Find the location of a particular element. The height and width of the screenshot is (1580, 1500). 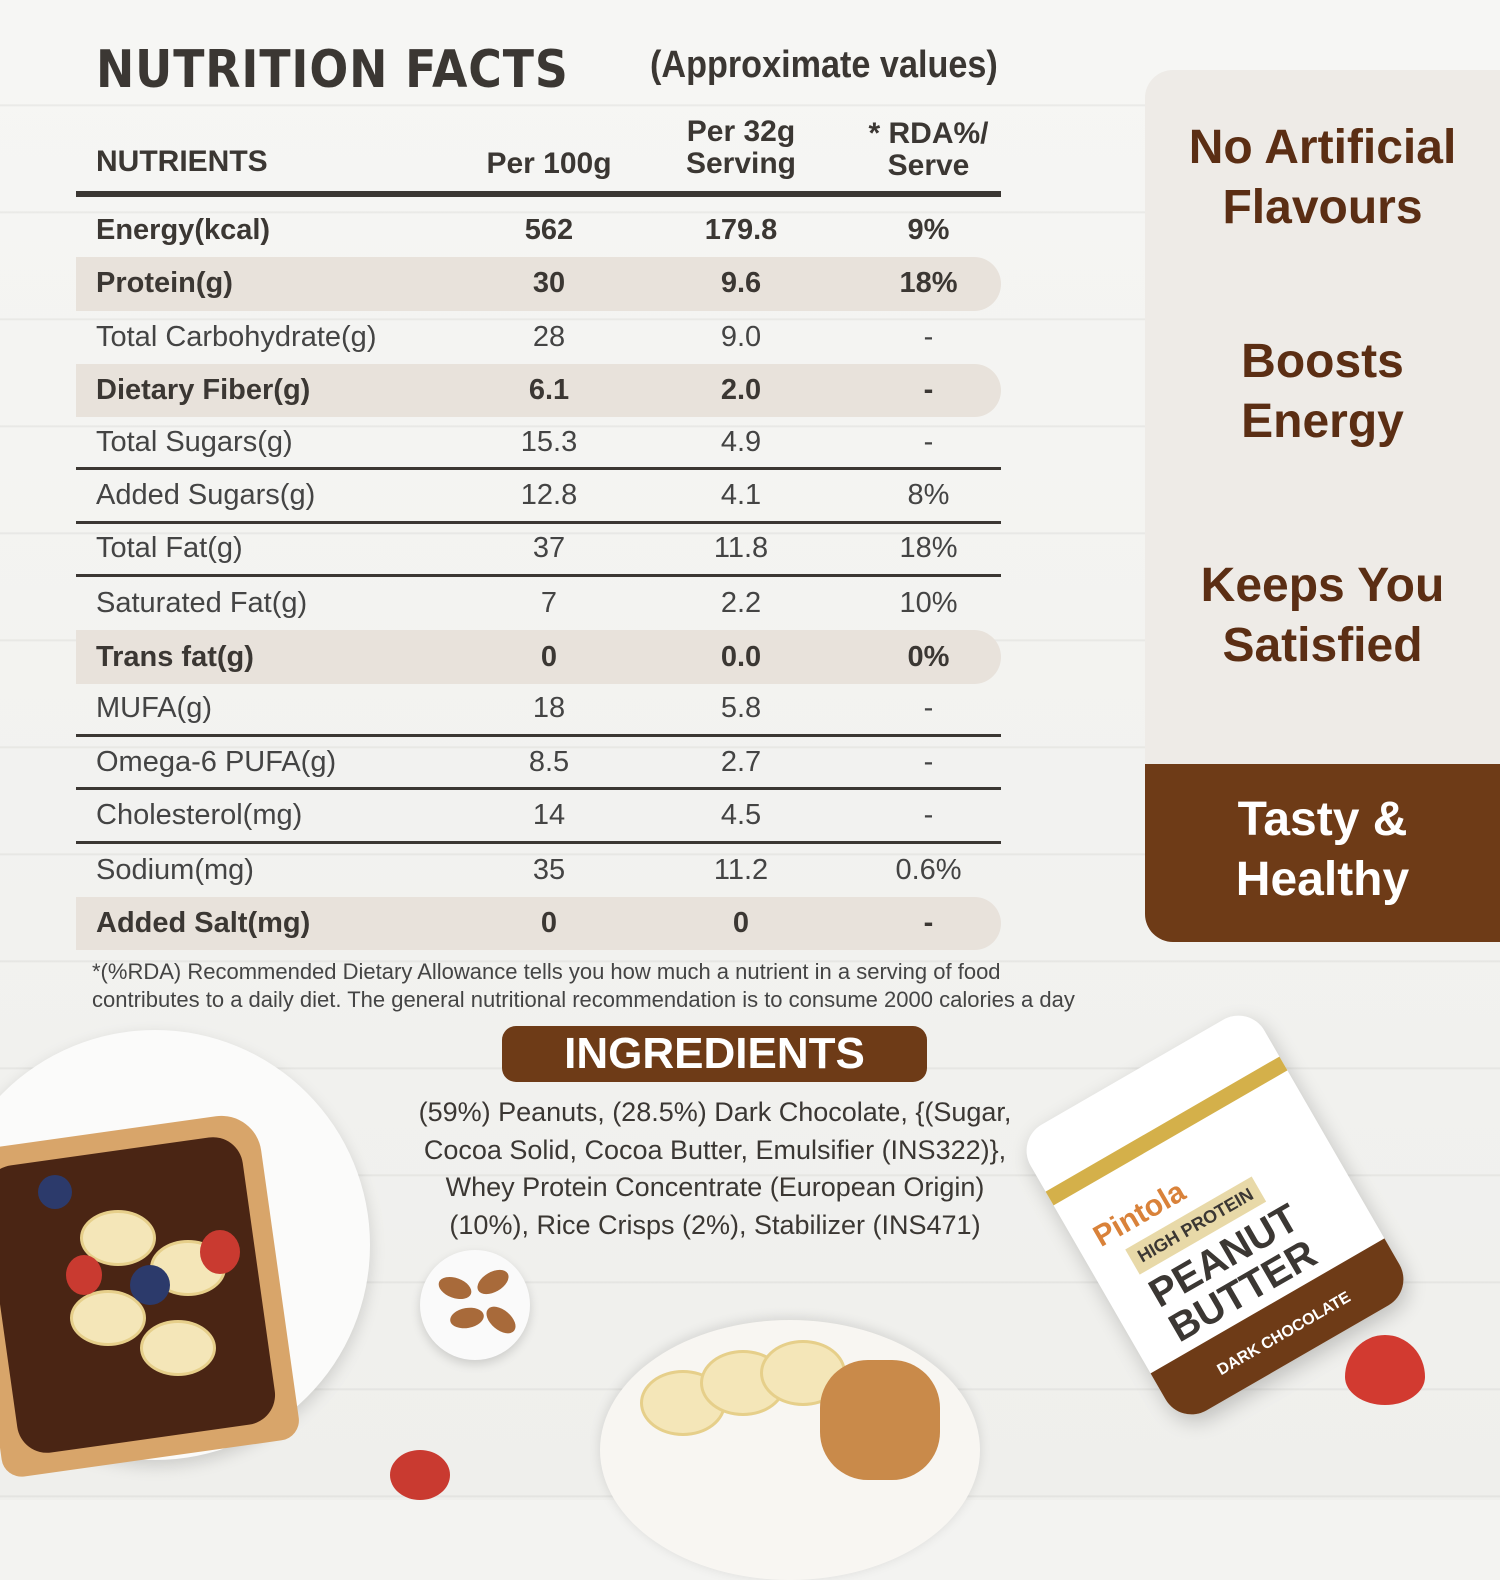

per-100g-value: 30 is located at coordinates (549, 283).